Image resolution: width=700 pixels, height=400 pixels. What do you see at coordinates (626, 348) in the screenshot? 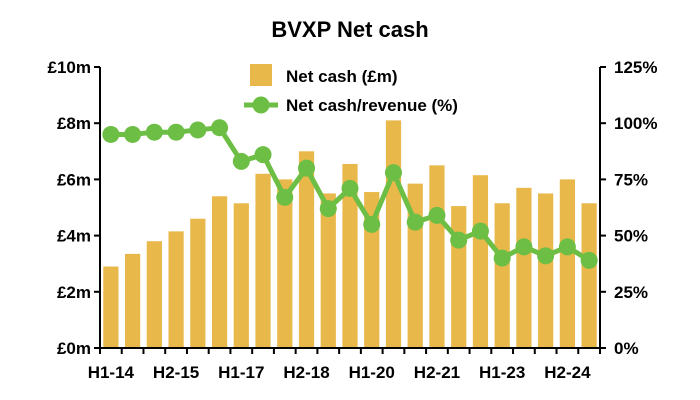
I see `y-right-tick-label: 0%` at bounding box center [626, 348].